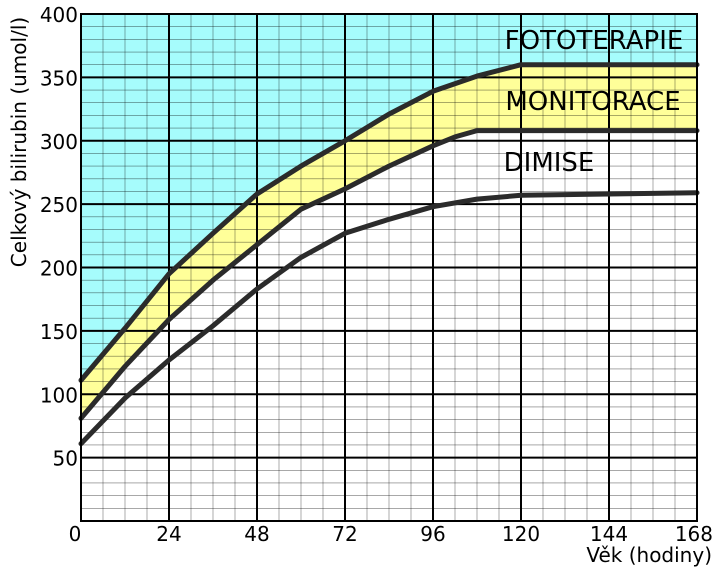 Image resolution: width=715 pixels, height=567 pixels. I want to click on x-tick-label: 72, so click(344, 534).